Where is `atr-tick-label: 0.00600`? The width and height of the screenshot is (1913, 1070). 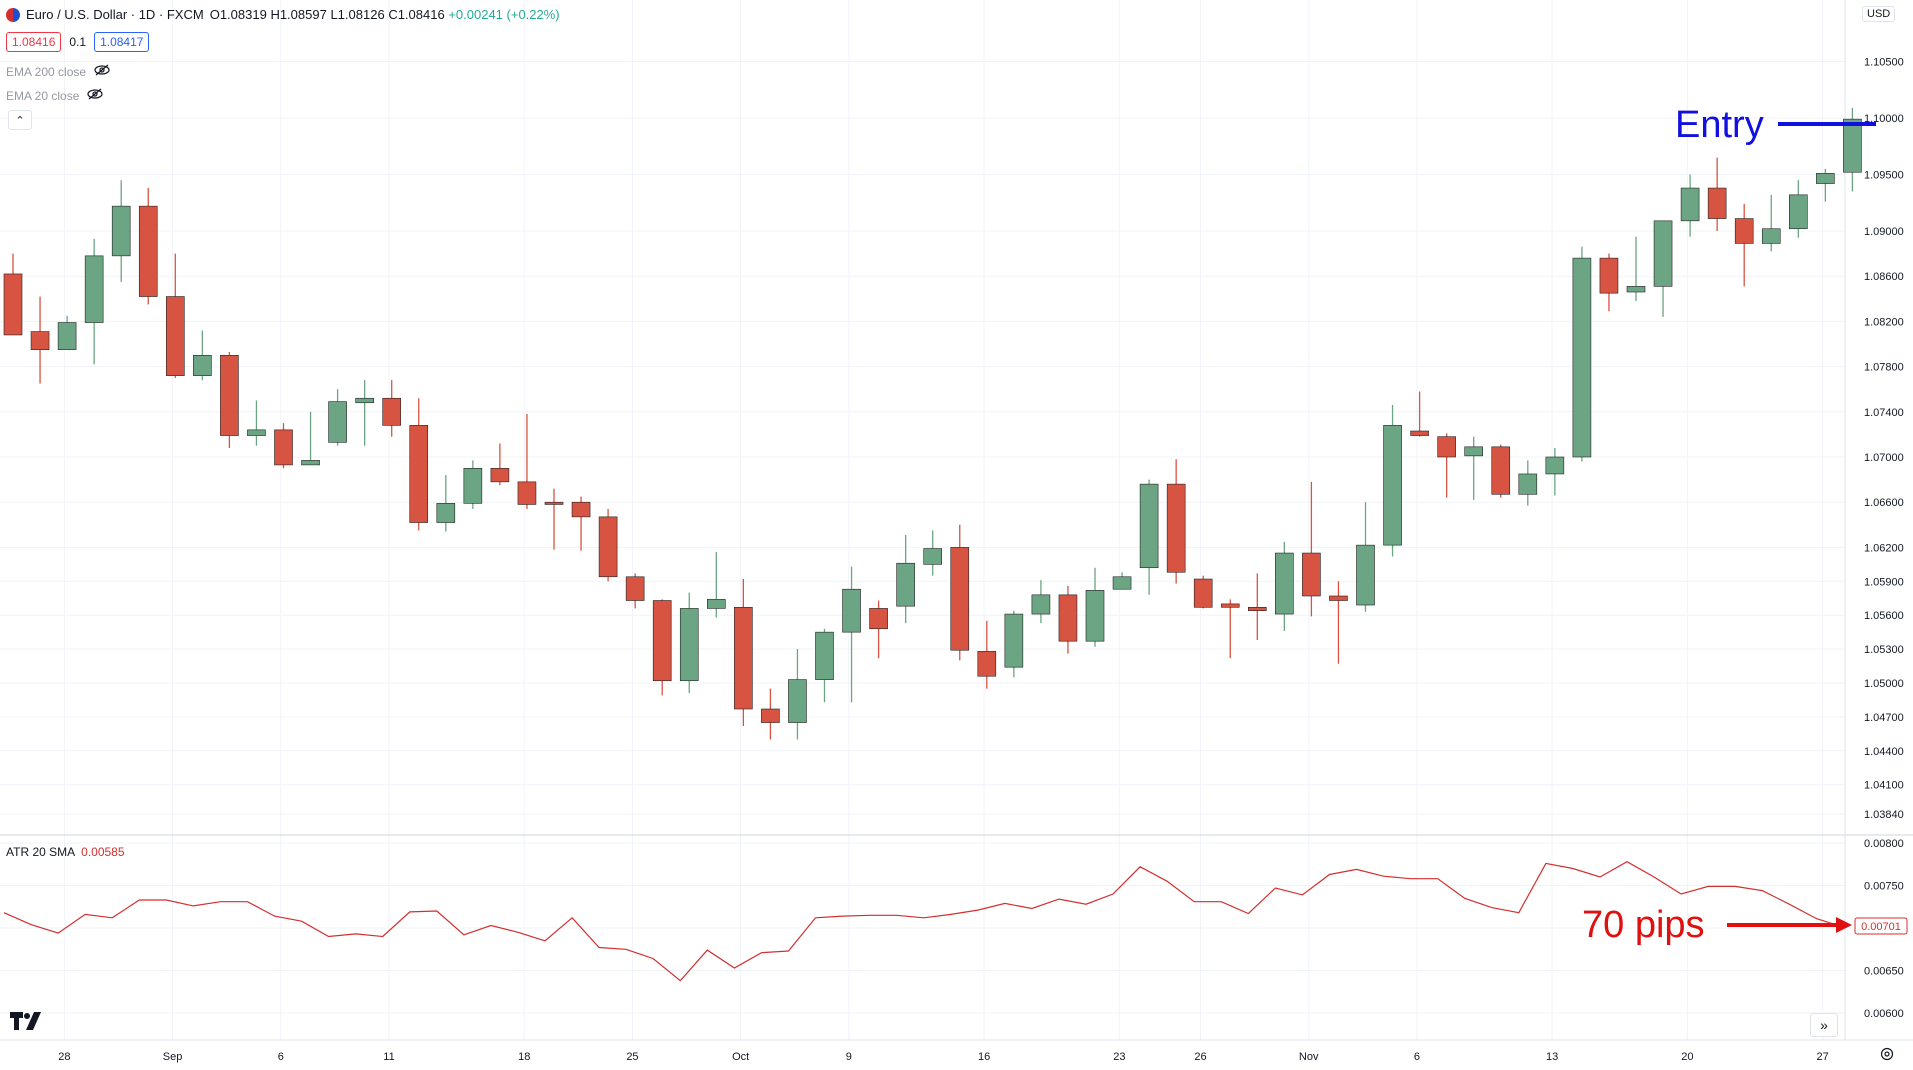 atr-tick-label: 0.00600 is located at coordinates (1884, 1014).